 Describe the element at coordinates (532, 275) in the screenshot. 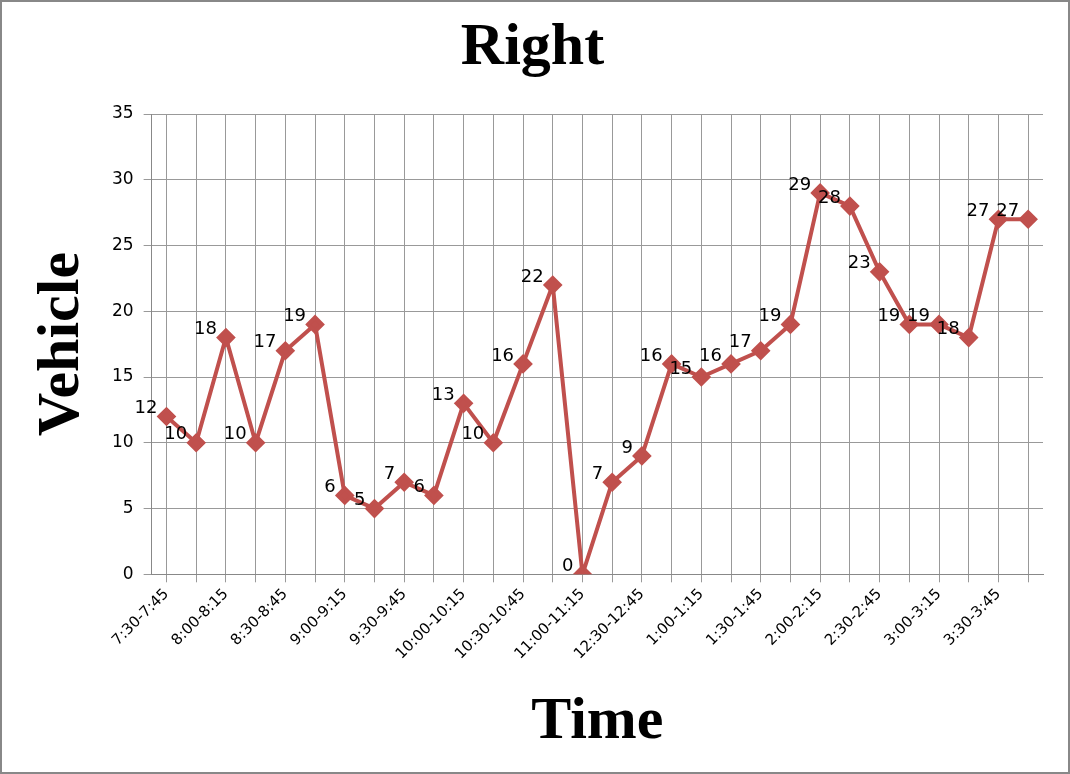

I see `data-label: 22` at that location.